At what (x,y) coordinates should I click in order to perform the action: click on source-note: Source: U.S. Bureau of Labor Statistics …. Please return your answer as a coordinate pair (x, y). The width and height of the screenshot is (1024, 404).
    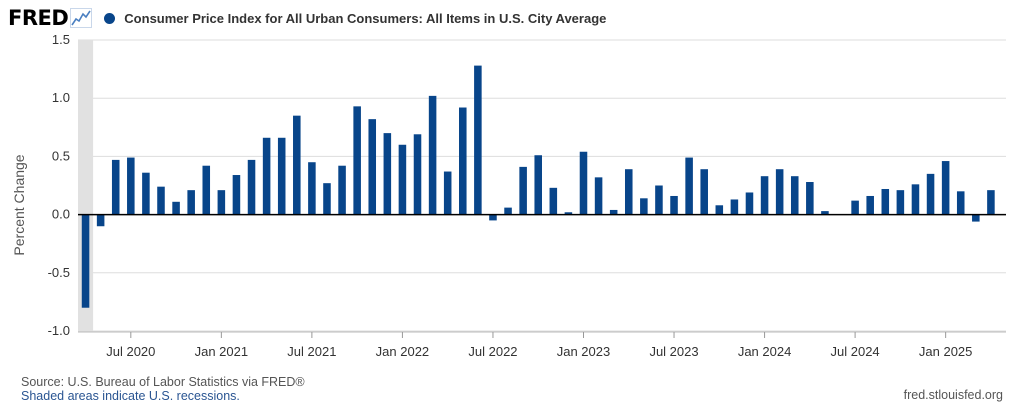
    Looking at the image, I should click on (163, 382).